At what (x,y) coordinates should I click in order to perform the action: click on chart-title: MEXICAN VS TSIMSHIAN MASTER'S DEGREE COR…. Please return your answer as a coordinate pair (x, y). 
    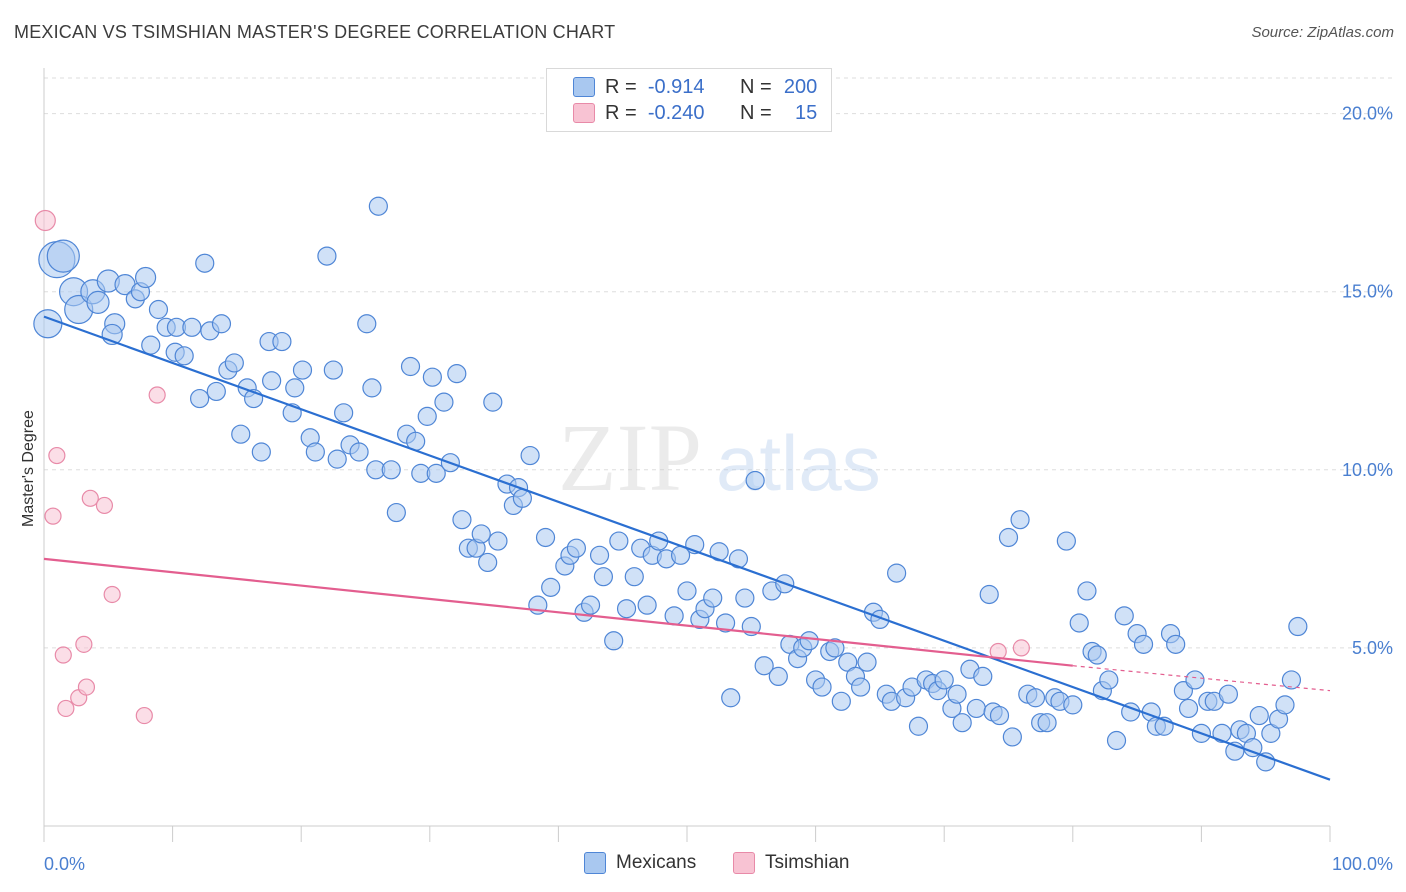
    Looking at the image, I should click on (315, 32).